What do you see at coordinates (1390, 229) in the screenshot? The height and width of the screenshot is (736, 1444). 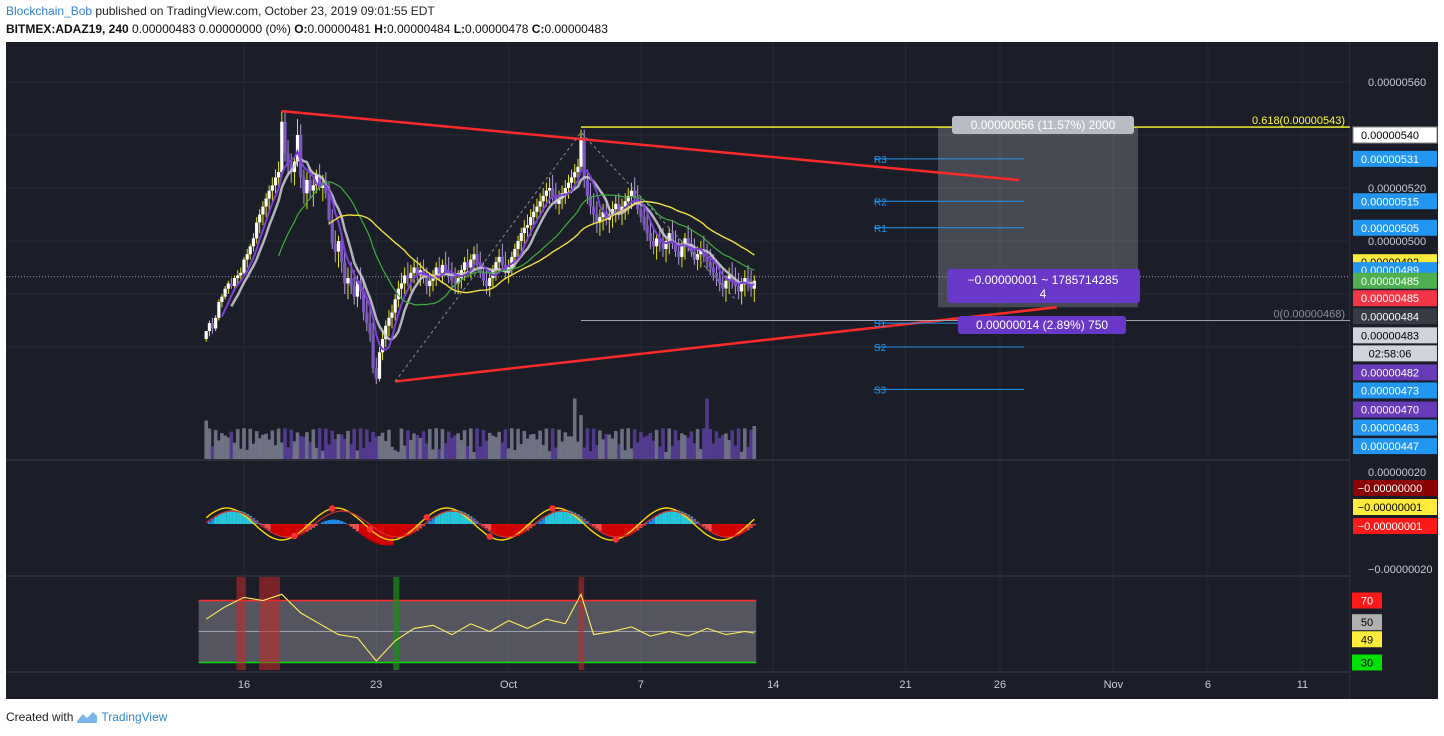 I see `price-badge-label: 0.00000505` at bounding box center [1390, 229].